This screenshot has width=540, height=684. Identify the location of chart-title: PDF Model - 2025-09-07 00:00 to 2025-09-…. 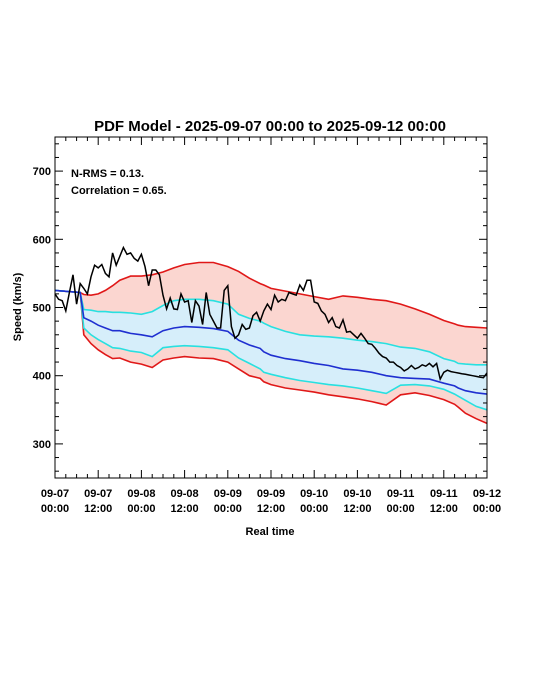
(270, 126).